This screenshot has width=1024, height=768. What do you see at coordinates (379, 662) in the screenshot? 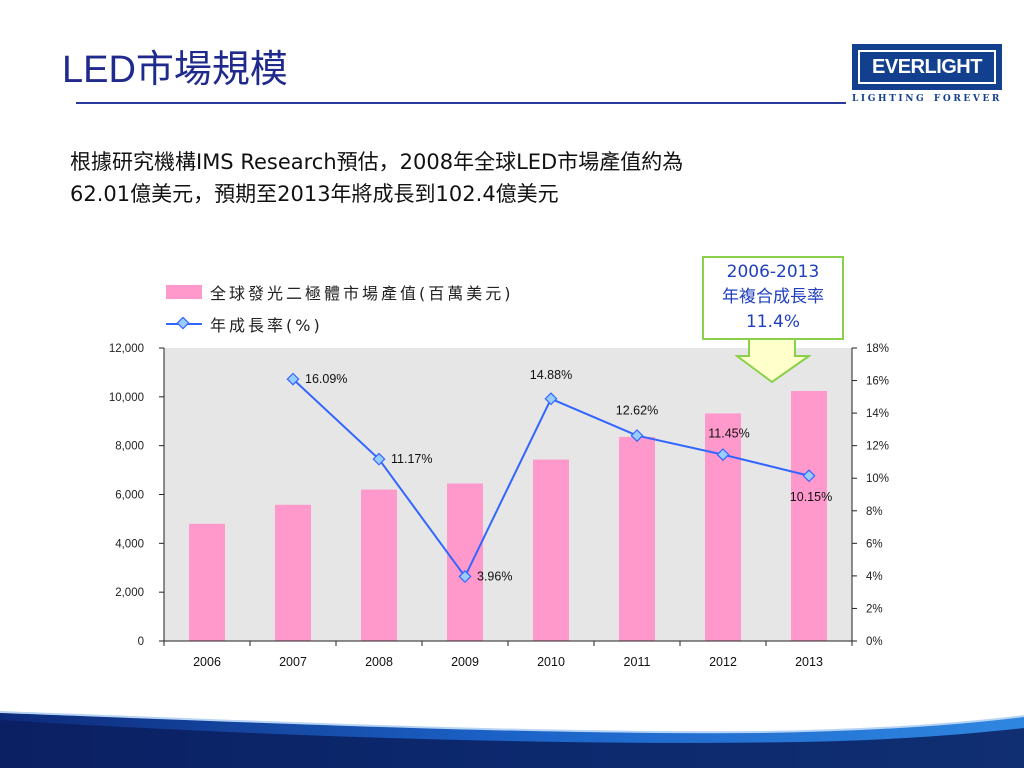
I see `x-tick-label: 2008` at bounding box center [379, 662].